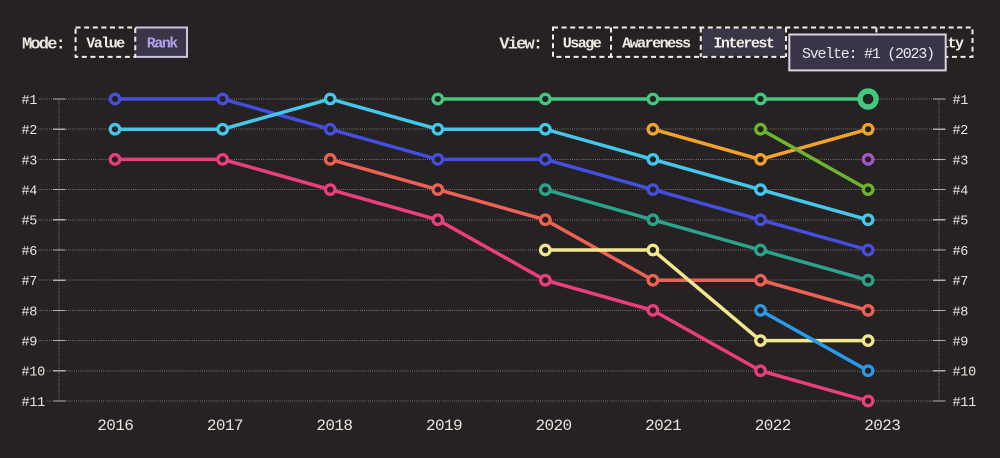  What do you see at coordinates (225, 426) in the screenshot?
I see `svg-text: 2017` at bounding box center [225, 426].